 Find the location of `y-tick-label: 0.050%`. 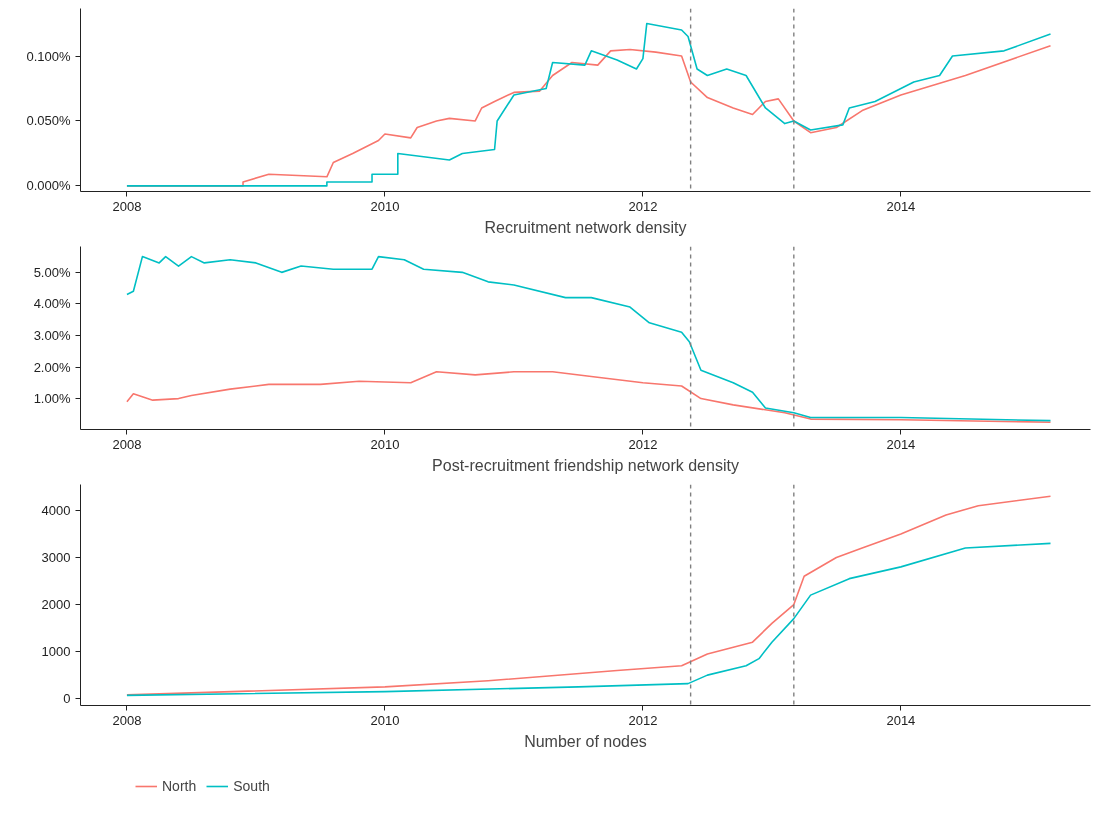

y-tick-label: 0.050% is located at coordinates (48, 121).